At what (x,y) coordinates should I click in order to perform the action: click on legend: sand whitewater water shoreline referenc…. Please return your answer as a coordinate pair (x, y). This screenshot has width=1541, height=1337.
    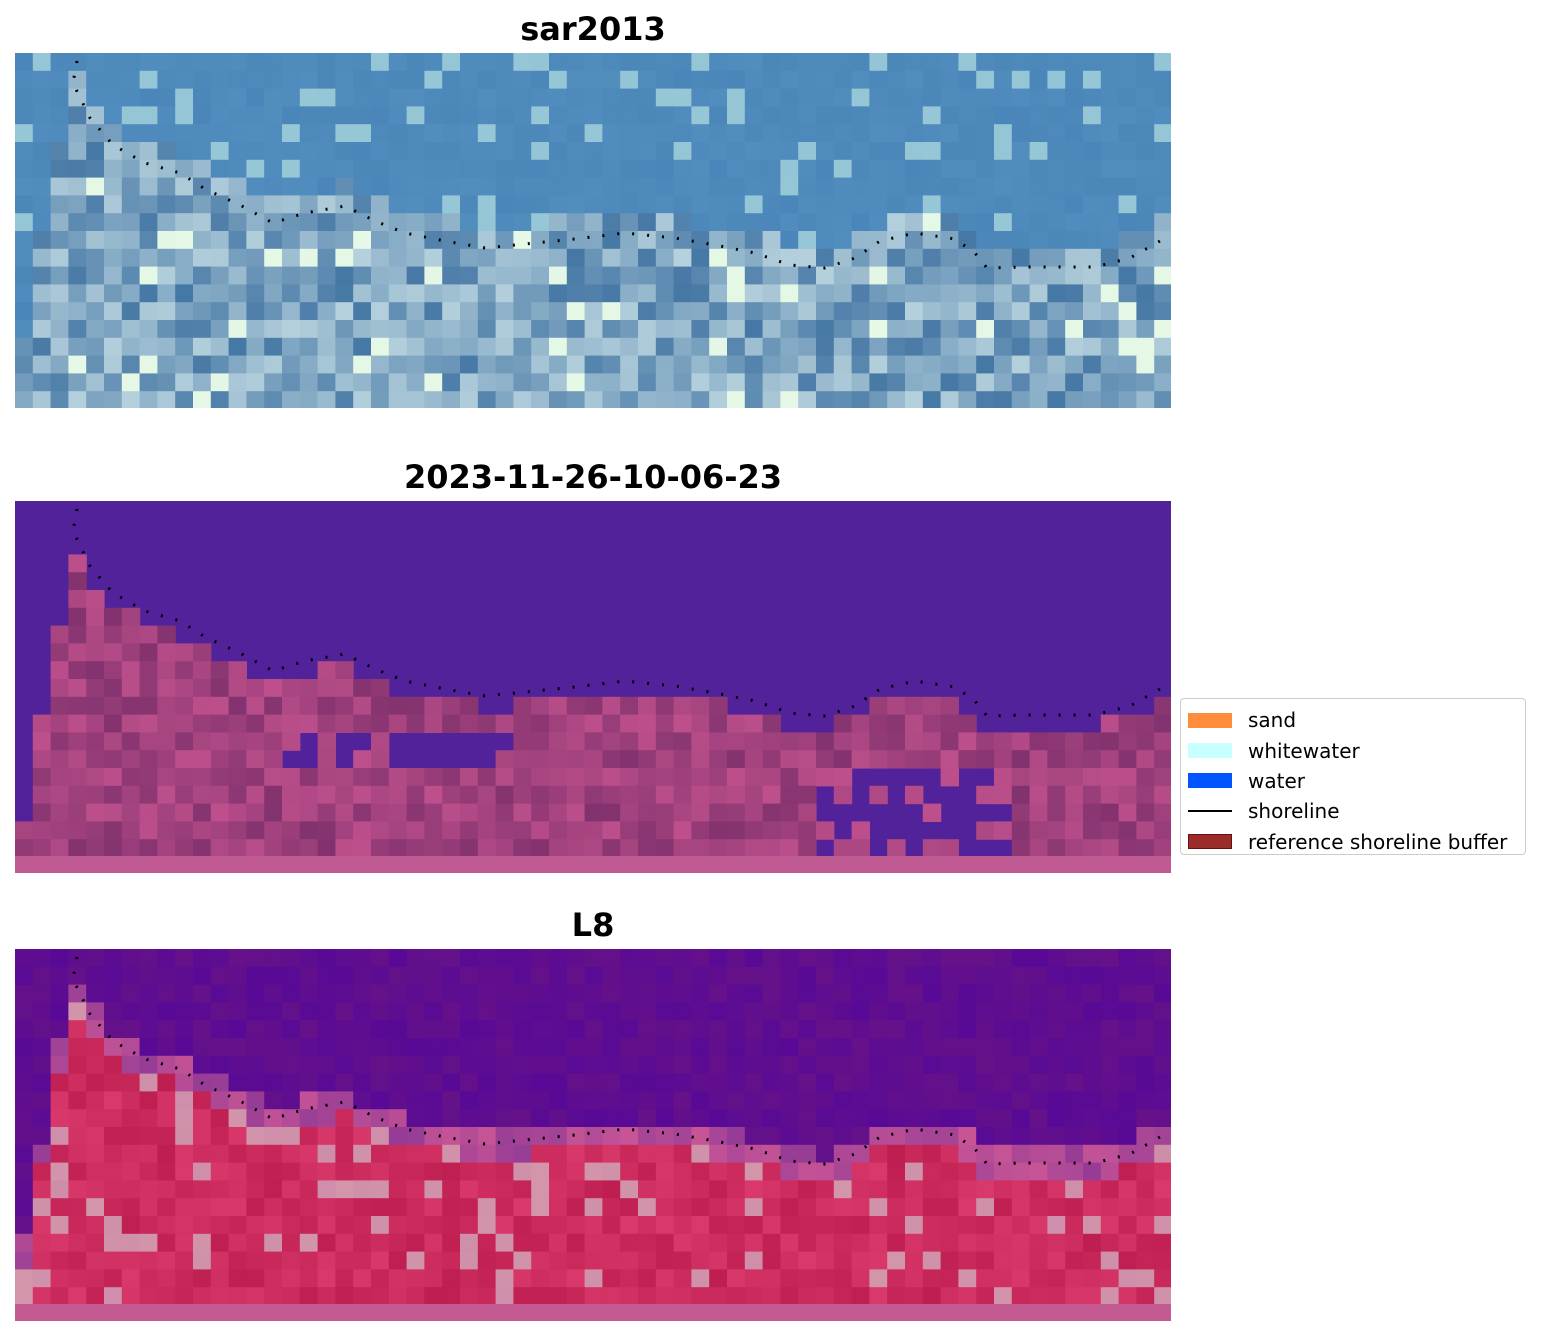
    Looking at the image, I should click on (1353, 776).